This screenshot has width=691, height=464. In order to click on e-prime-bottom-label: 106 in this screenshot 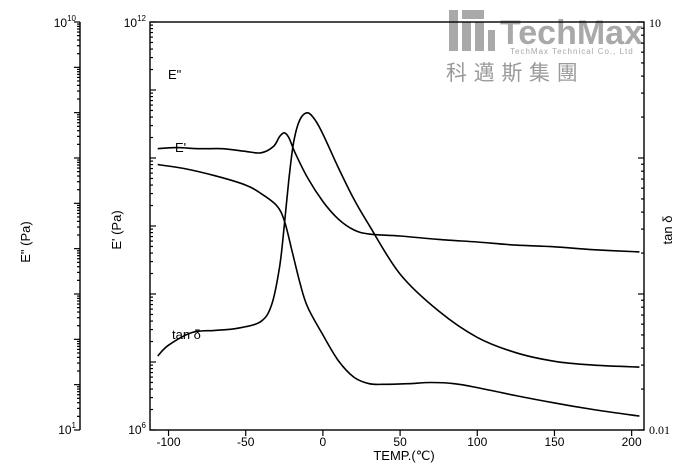, I will do `click(137, 429)`.